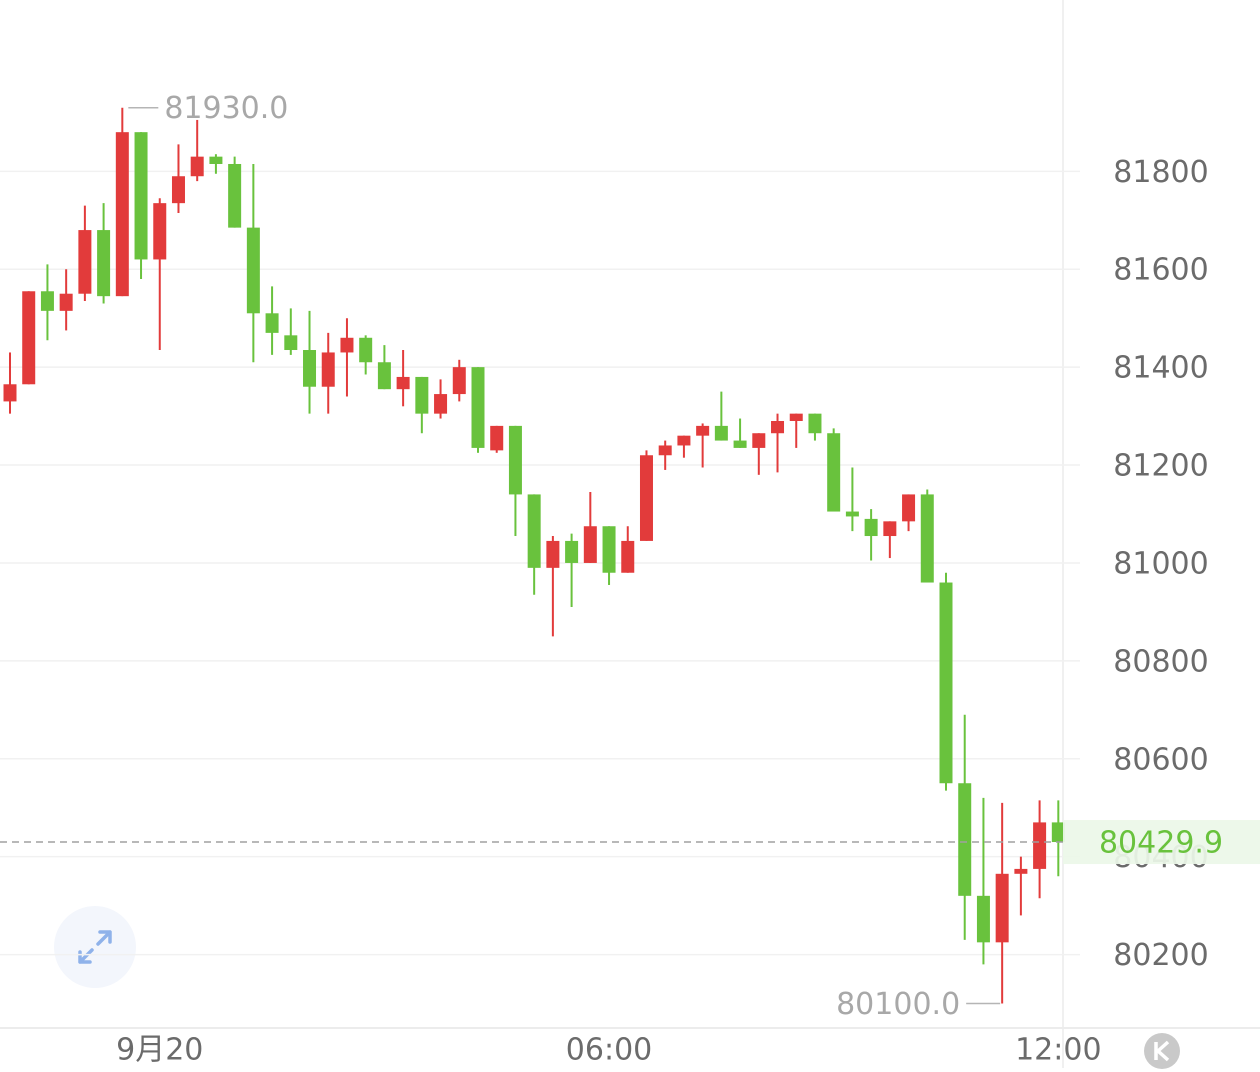  What do you see at coordinates (1160, 172) in the screenshot?
I see `y-tick-label: 81800` at bounding box center [1160, 172].